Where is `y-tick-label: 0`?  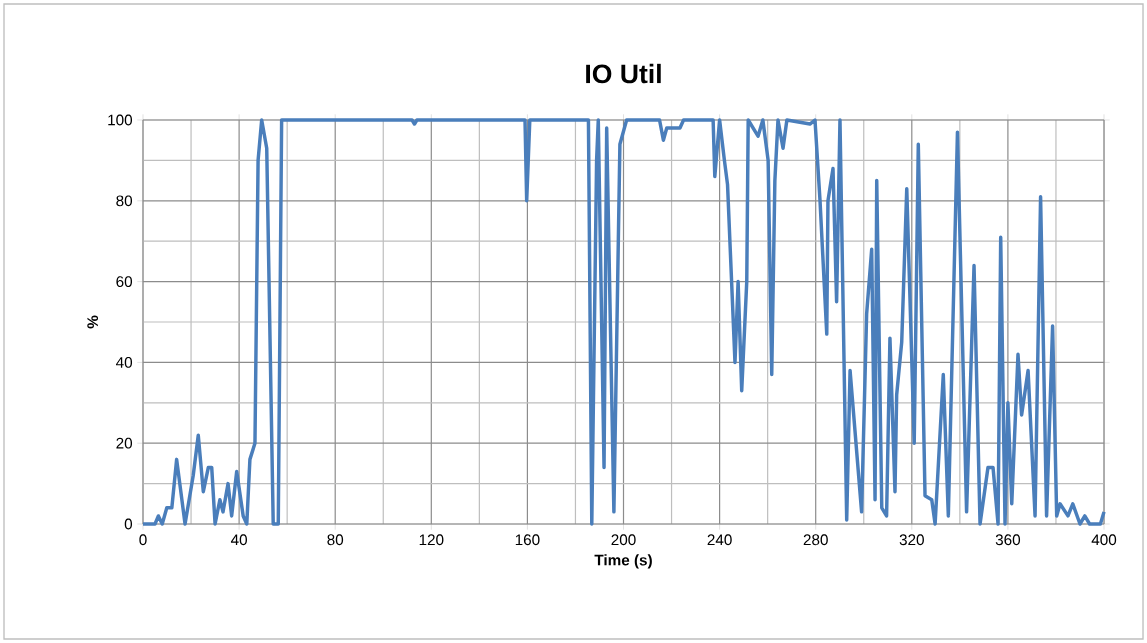
y-tick-label: 0 is located at coordinates (128, 524).